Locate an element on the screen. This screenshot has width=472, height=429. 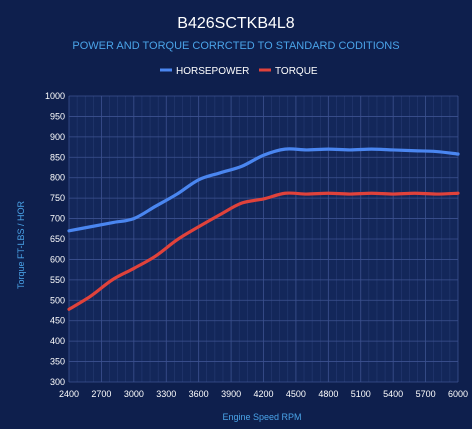
x-tick-label: 6000 is located at coordinates (458, 394).